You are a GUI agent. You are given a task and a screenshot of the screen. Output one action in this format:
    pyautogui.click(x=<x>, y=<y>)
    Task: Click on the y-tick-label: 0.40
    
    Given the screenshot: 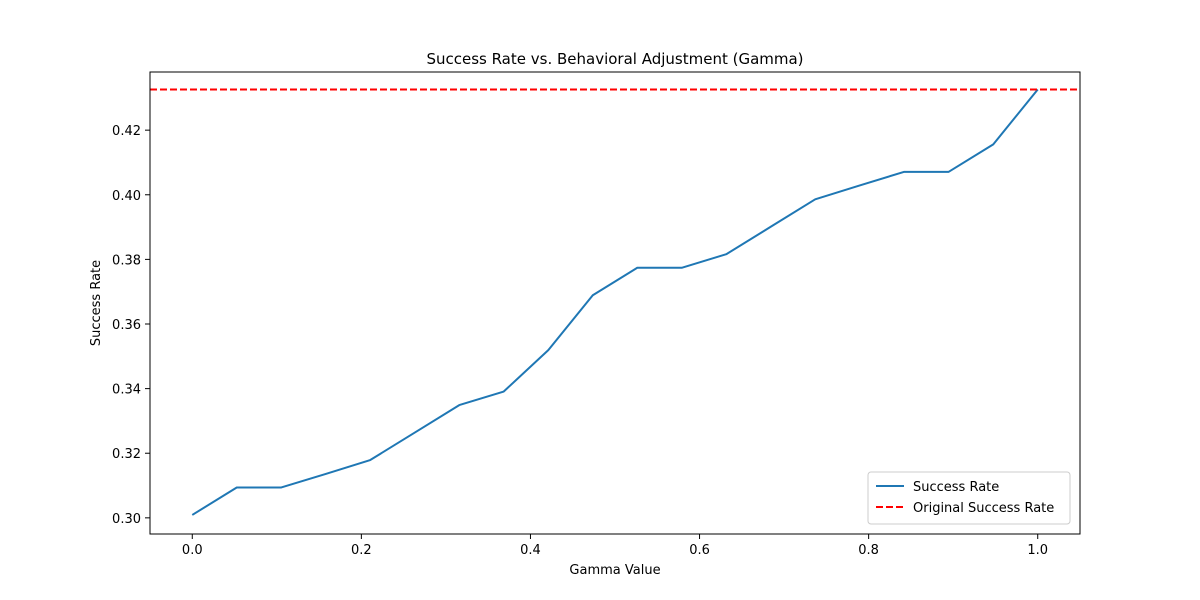 What is the action you would take?
    pyautogui.click(x=126, y=196)
    